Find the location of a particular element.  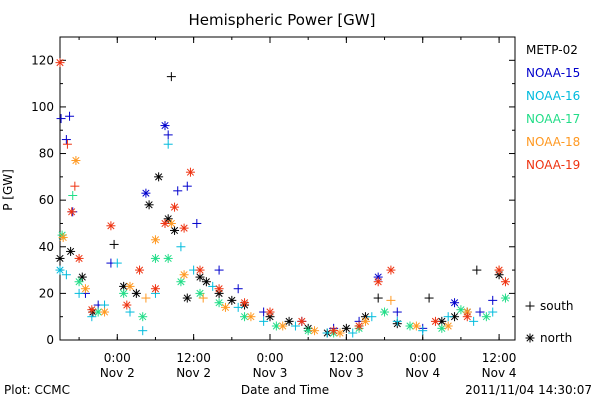

legend-entry-noaa-19: NOAA-19 is located at coordinates (553, 165).